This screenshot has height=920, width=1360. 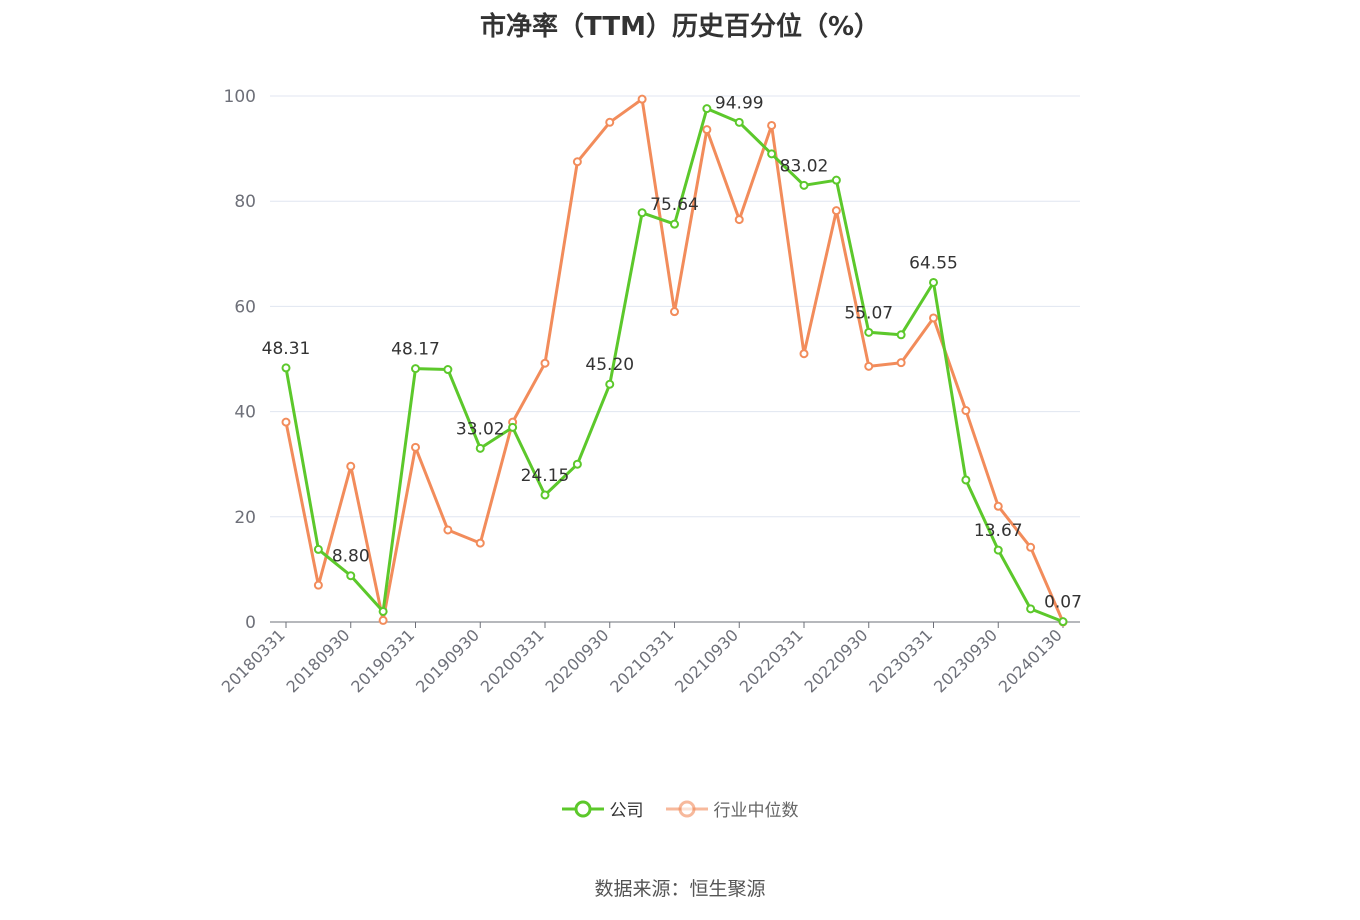 I want to click on x-tick-label: 20220930, so click(x=836, y=660).